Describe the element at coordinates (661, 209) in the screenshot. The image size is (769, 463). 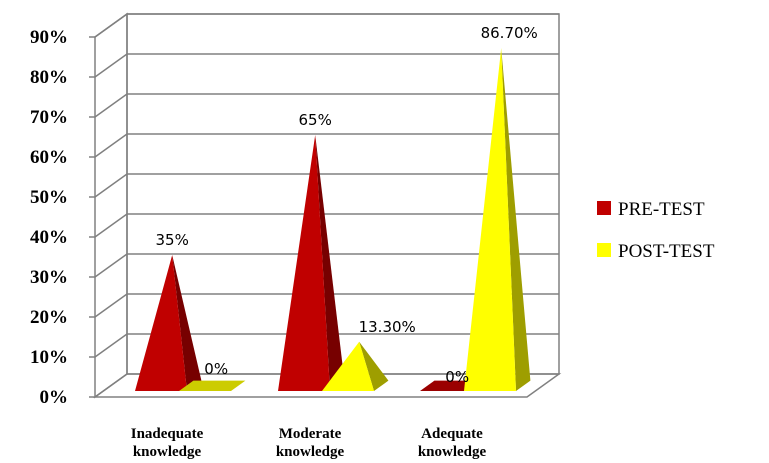
I see `legend-label: PRE-TEST` at that location.